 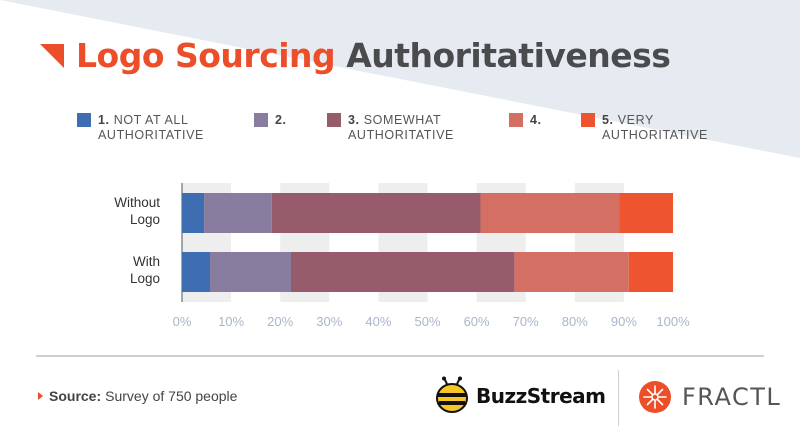 I want to click on x-tick-label: 60%, so click(x=477, y=321).